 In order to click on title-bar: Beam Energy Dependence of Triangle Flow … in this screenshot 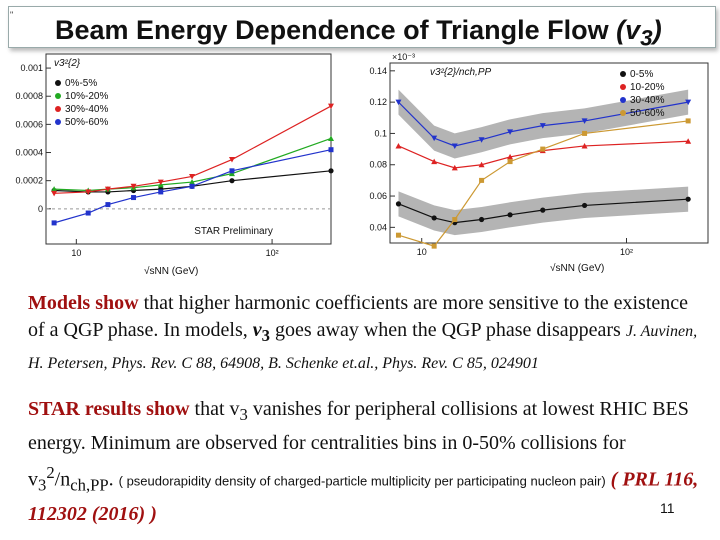, I will do `click(362, 28)`.